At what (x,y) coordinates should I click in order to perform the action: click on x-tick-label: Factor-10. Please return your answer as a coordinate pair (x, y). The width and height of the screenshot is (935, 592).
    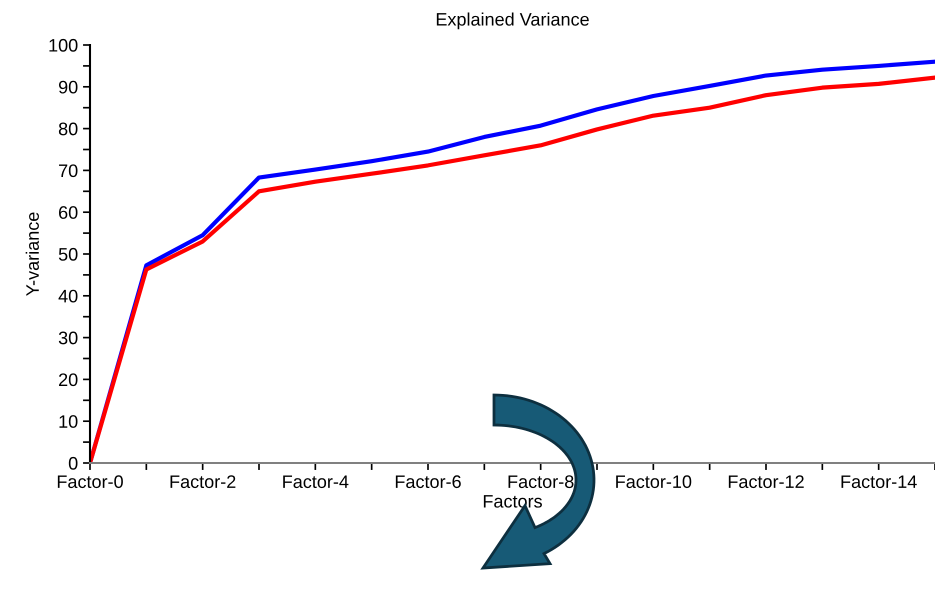
    Looking at the image, I should click on (654, 481).